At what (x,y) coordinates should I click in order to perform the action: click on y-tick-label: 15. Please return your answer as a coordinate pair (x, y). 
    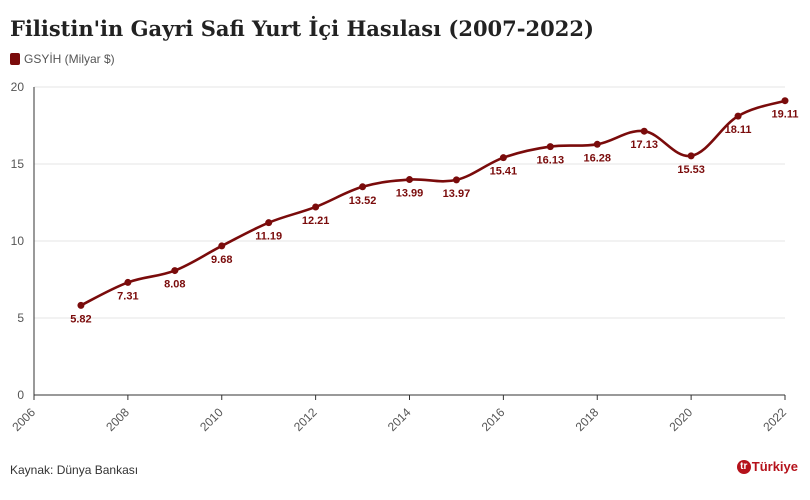
    Looking at the image, I should click on (18, 164).